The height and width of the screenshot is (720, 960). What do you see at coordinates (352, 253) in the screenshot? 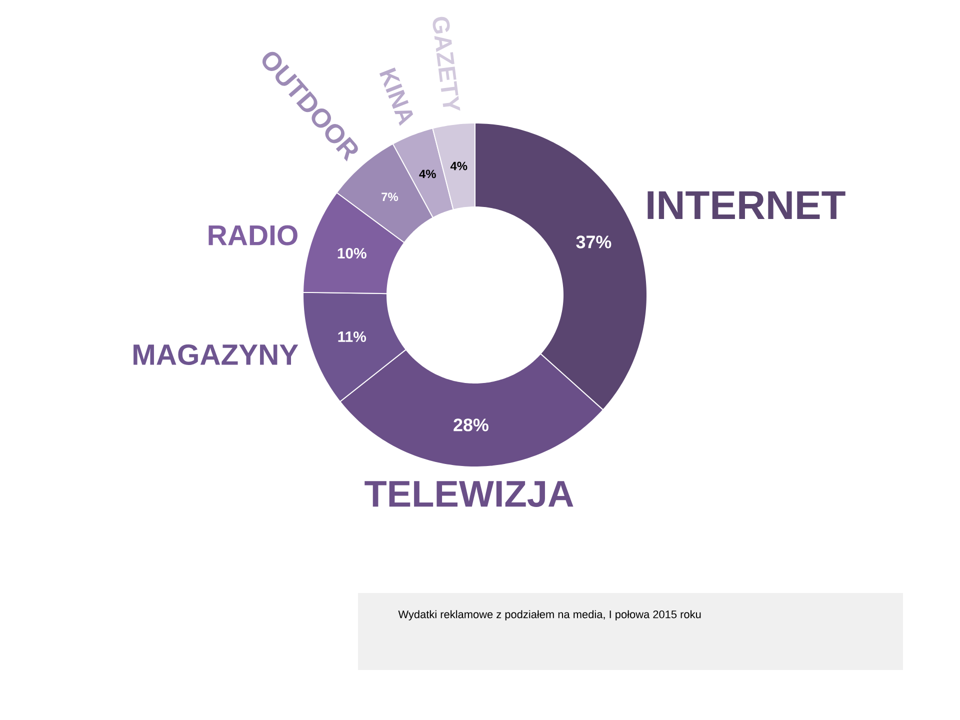
I see `data-label: 10%` at bounding box center [352, 253].